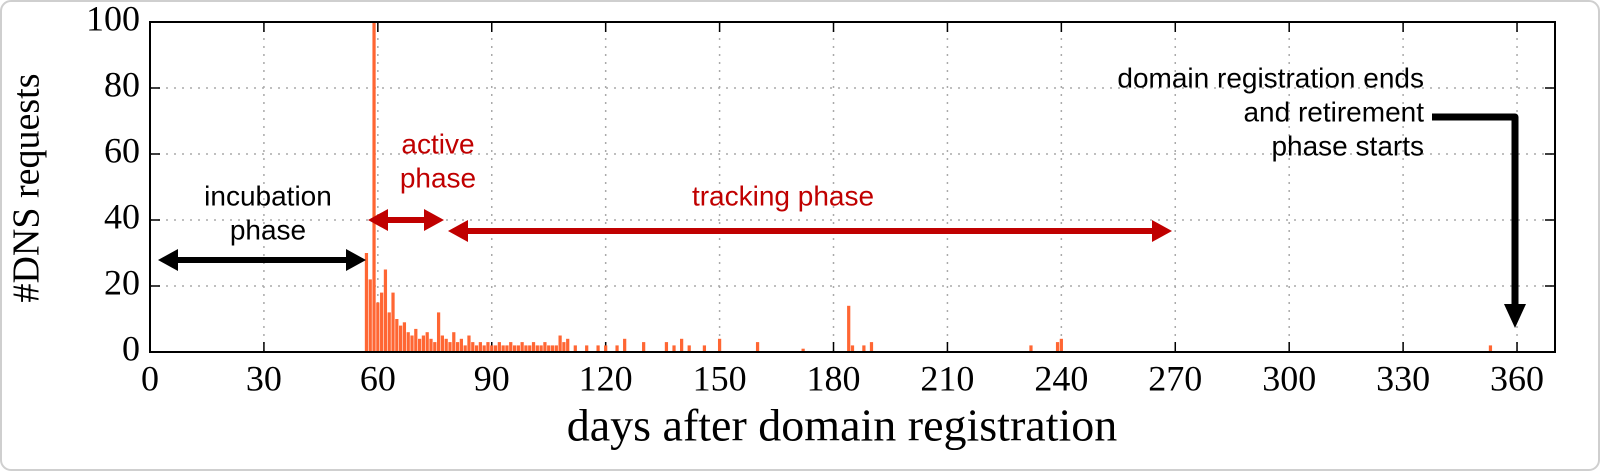 This screenshot has width=1600, height=471. What do you see at coordinates (1333, 111) in the screenshot?
I see `annotation: and retirement` at bounding box center [1333, 111].